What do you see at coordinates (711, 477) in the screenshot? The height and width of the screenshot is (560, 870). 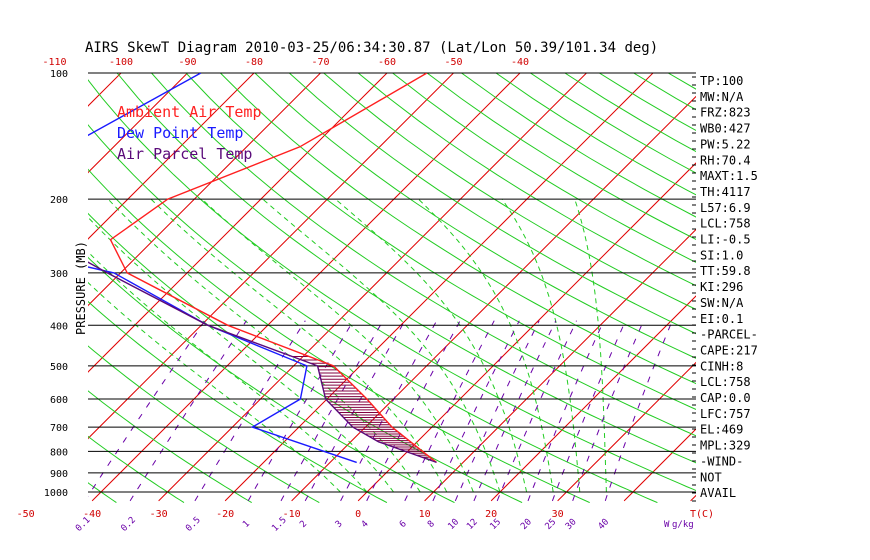 I see `index-entry: NOT` at bounding box center [711, 477].